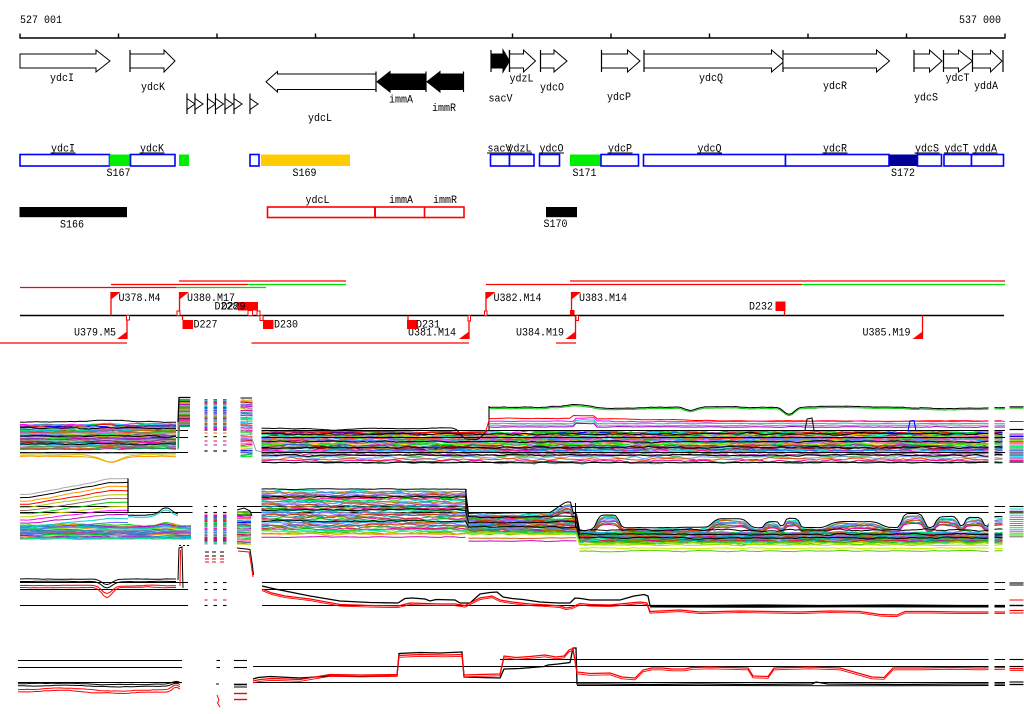  Describe the element at coordinates (72, 226) in the screenshot. I see `svg-text: S166` at that location.